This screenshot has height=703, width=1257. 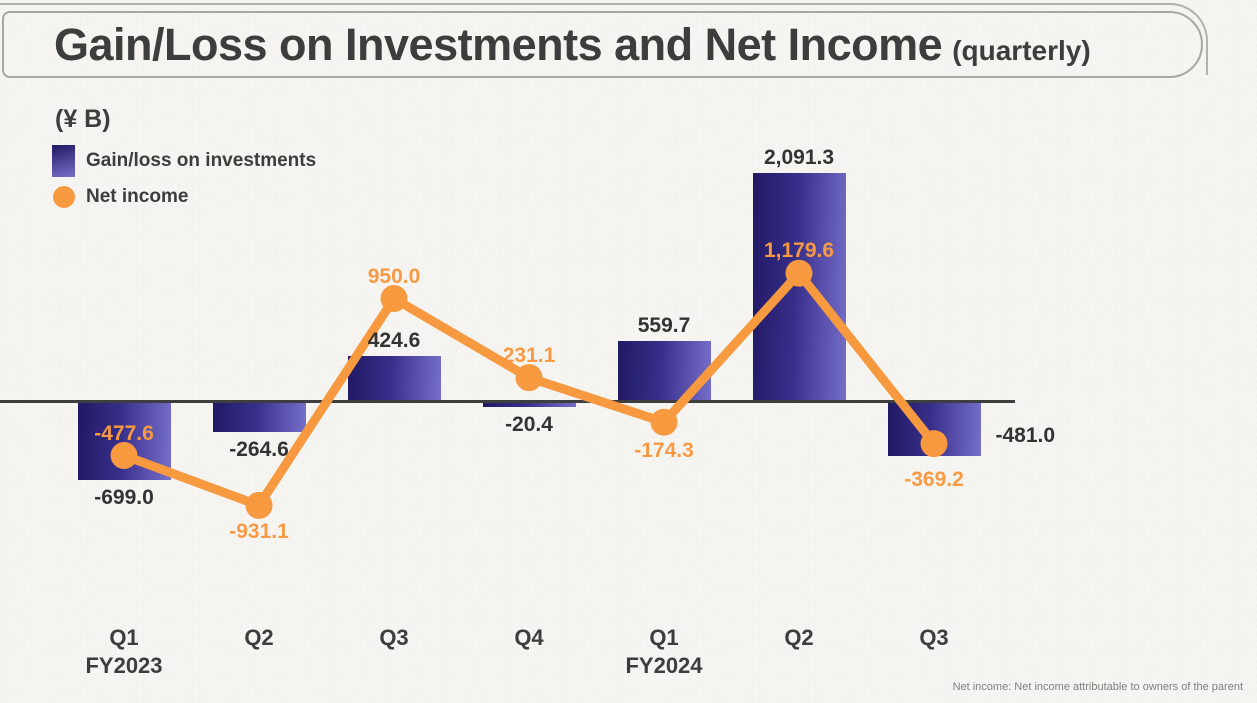 I want to click on x-axis-label-6: Q3, so click(x=934, y=637).